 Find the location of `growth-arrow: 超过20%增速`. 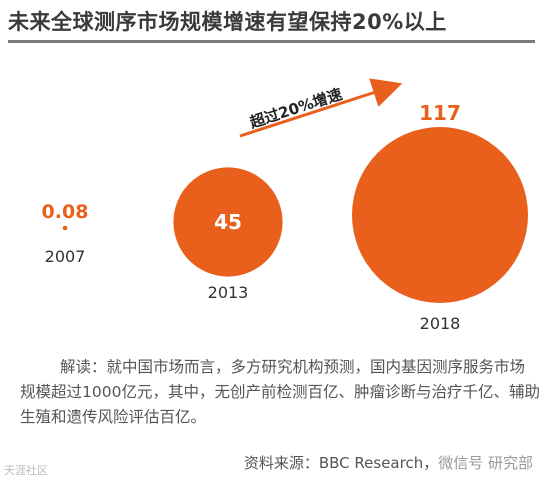

growth-arrow: 超过20%增速 is located at coordinates (321, 108).